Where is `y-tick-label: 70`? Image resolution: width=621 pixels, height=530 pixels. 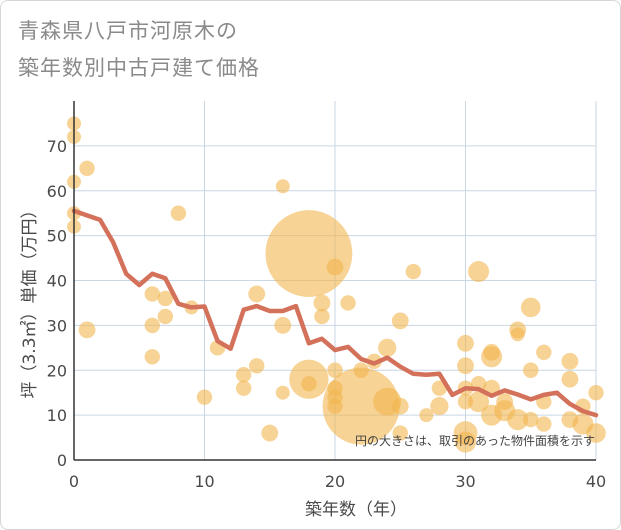
y-tick-label: 70 is located at coordinates (57, 146).